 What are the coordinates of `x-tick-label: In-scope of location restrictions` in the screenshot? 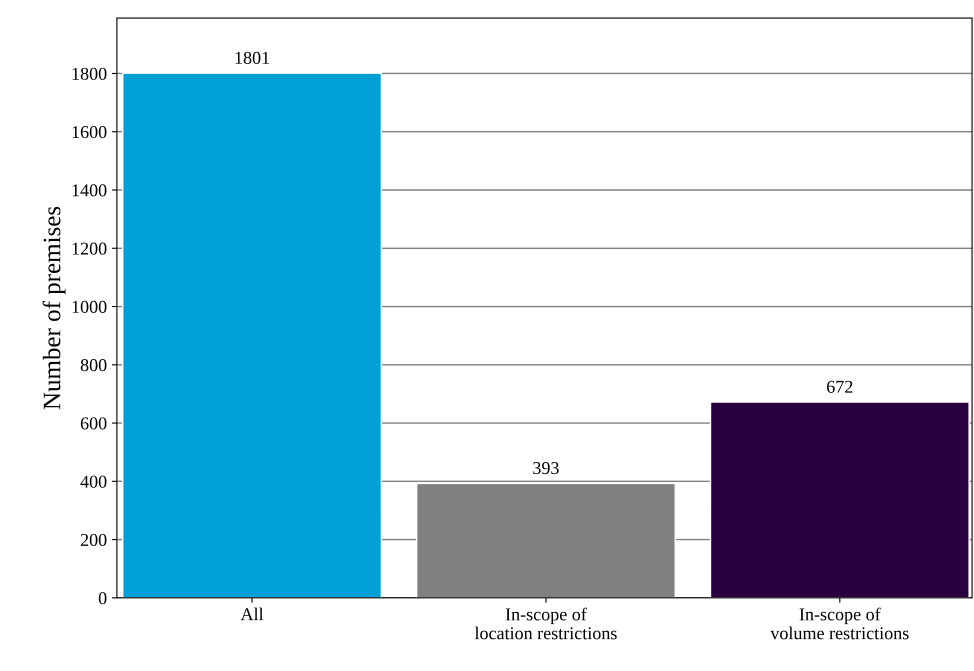 It's located at (545, 624).